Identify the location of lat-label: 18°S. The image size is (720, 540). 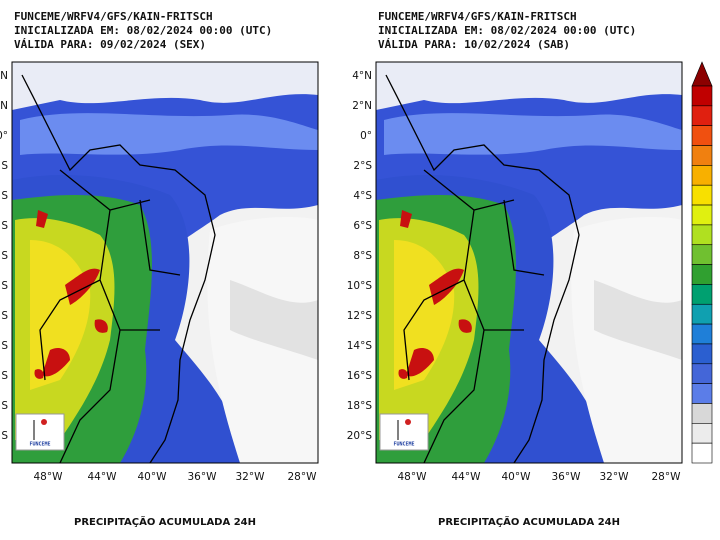
(360, 406).